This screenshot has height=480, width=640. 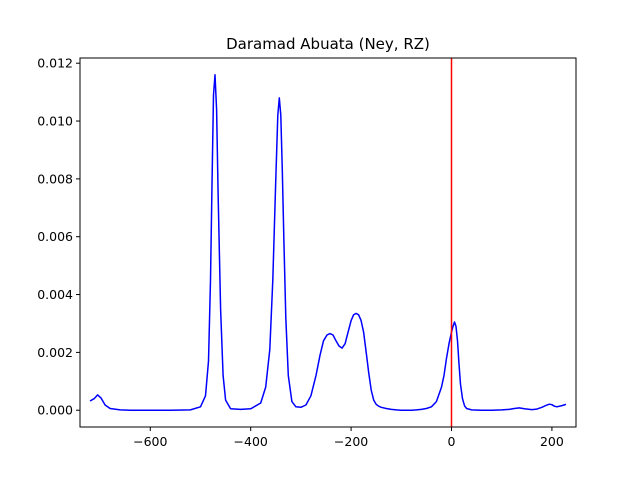 I want to click on y-tick-label: 0.008, so click(x=55, y=178).